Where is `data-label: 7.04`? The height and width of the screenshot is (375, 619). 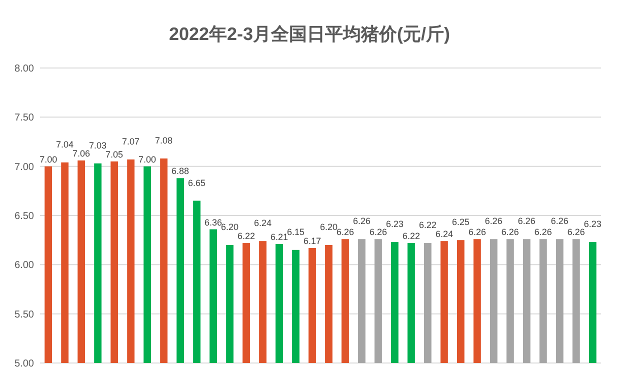 data-label: 7.04 is located at coordinates (65, 144).